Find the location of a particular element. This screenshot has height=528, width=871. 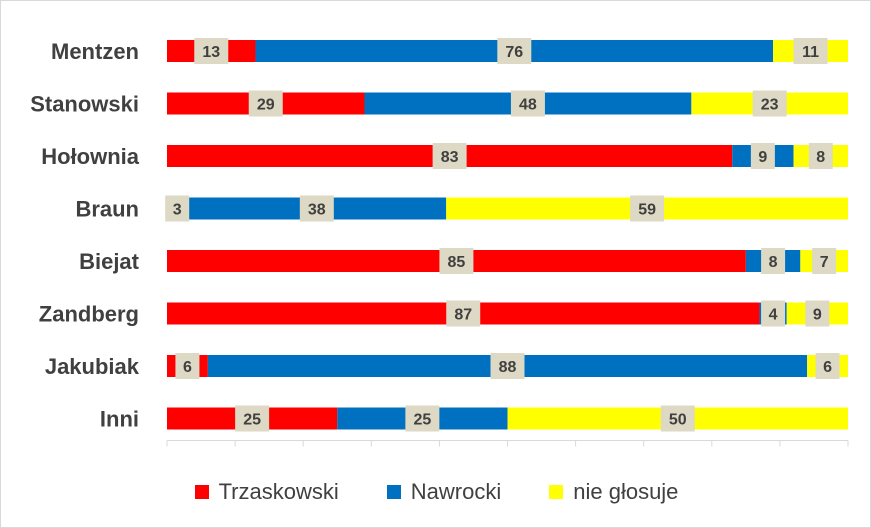

data-label-trzaskowski-stanowski: 29 is located at coordinates (266, 105).